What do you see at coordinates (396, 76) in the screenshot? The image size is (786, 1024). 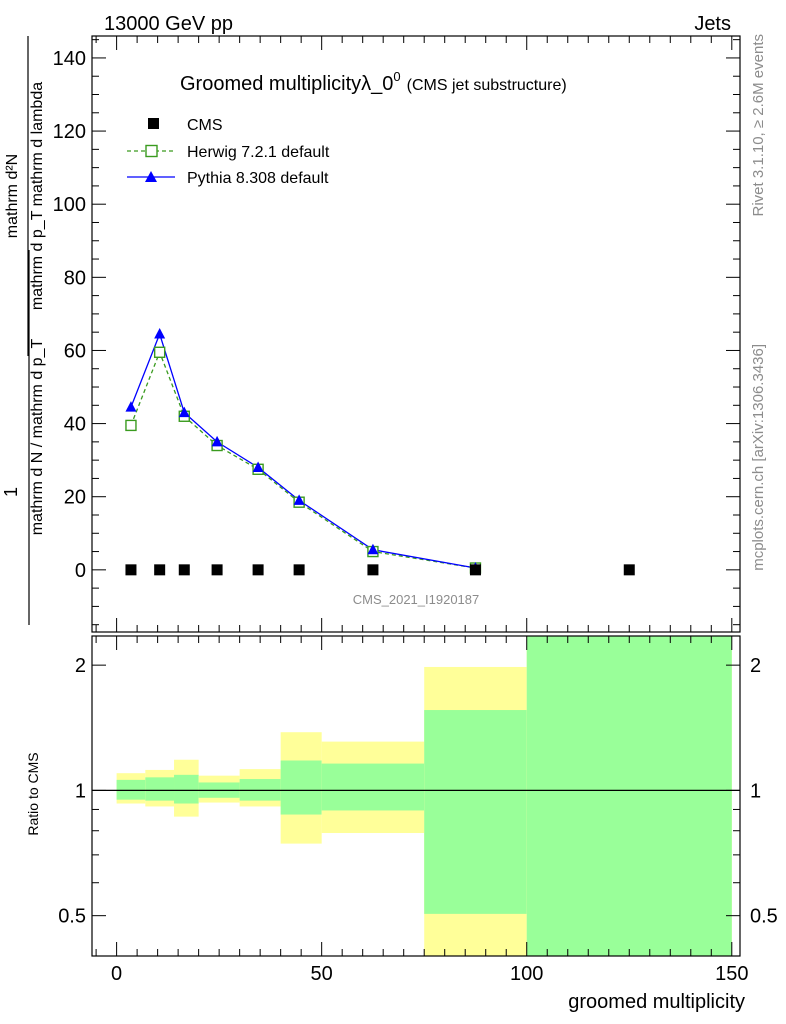 I see `chart-title-sup: 0` at bounding box center [396, 76].